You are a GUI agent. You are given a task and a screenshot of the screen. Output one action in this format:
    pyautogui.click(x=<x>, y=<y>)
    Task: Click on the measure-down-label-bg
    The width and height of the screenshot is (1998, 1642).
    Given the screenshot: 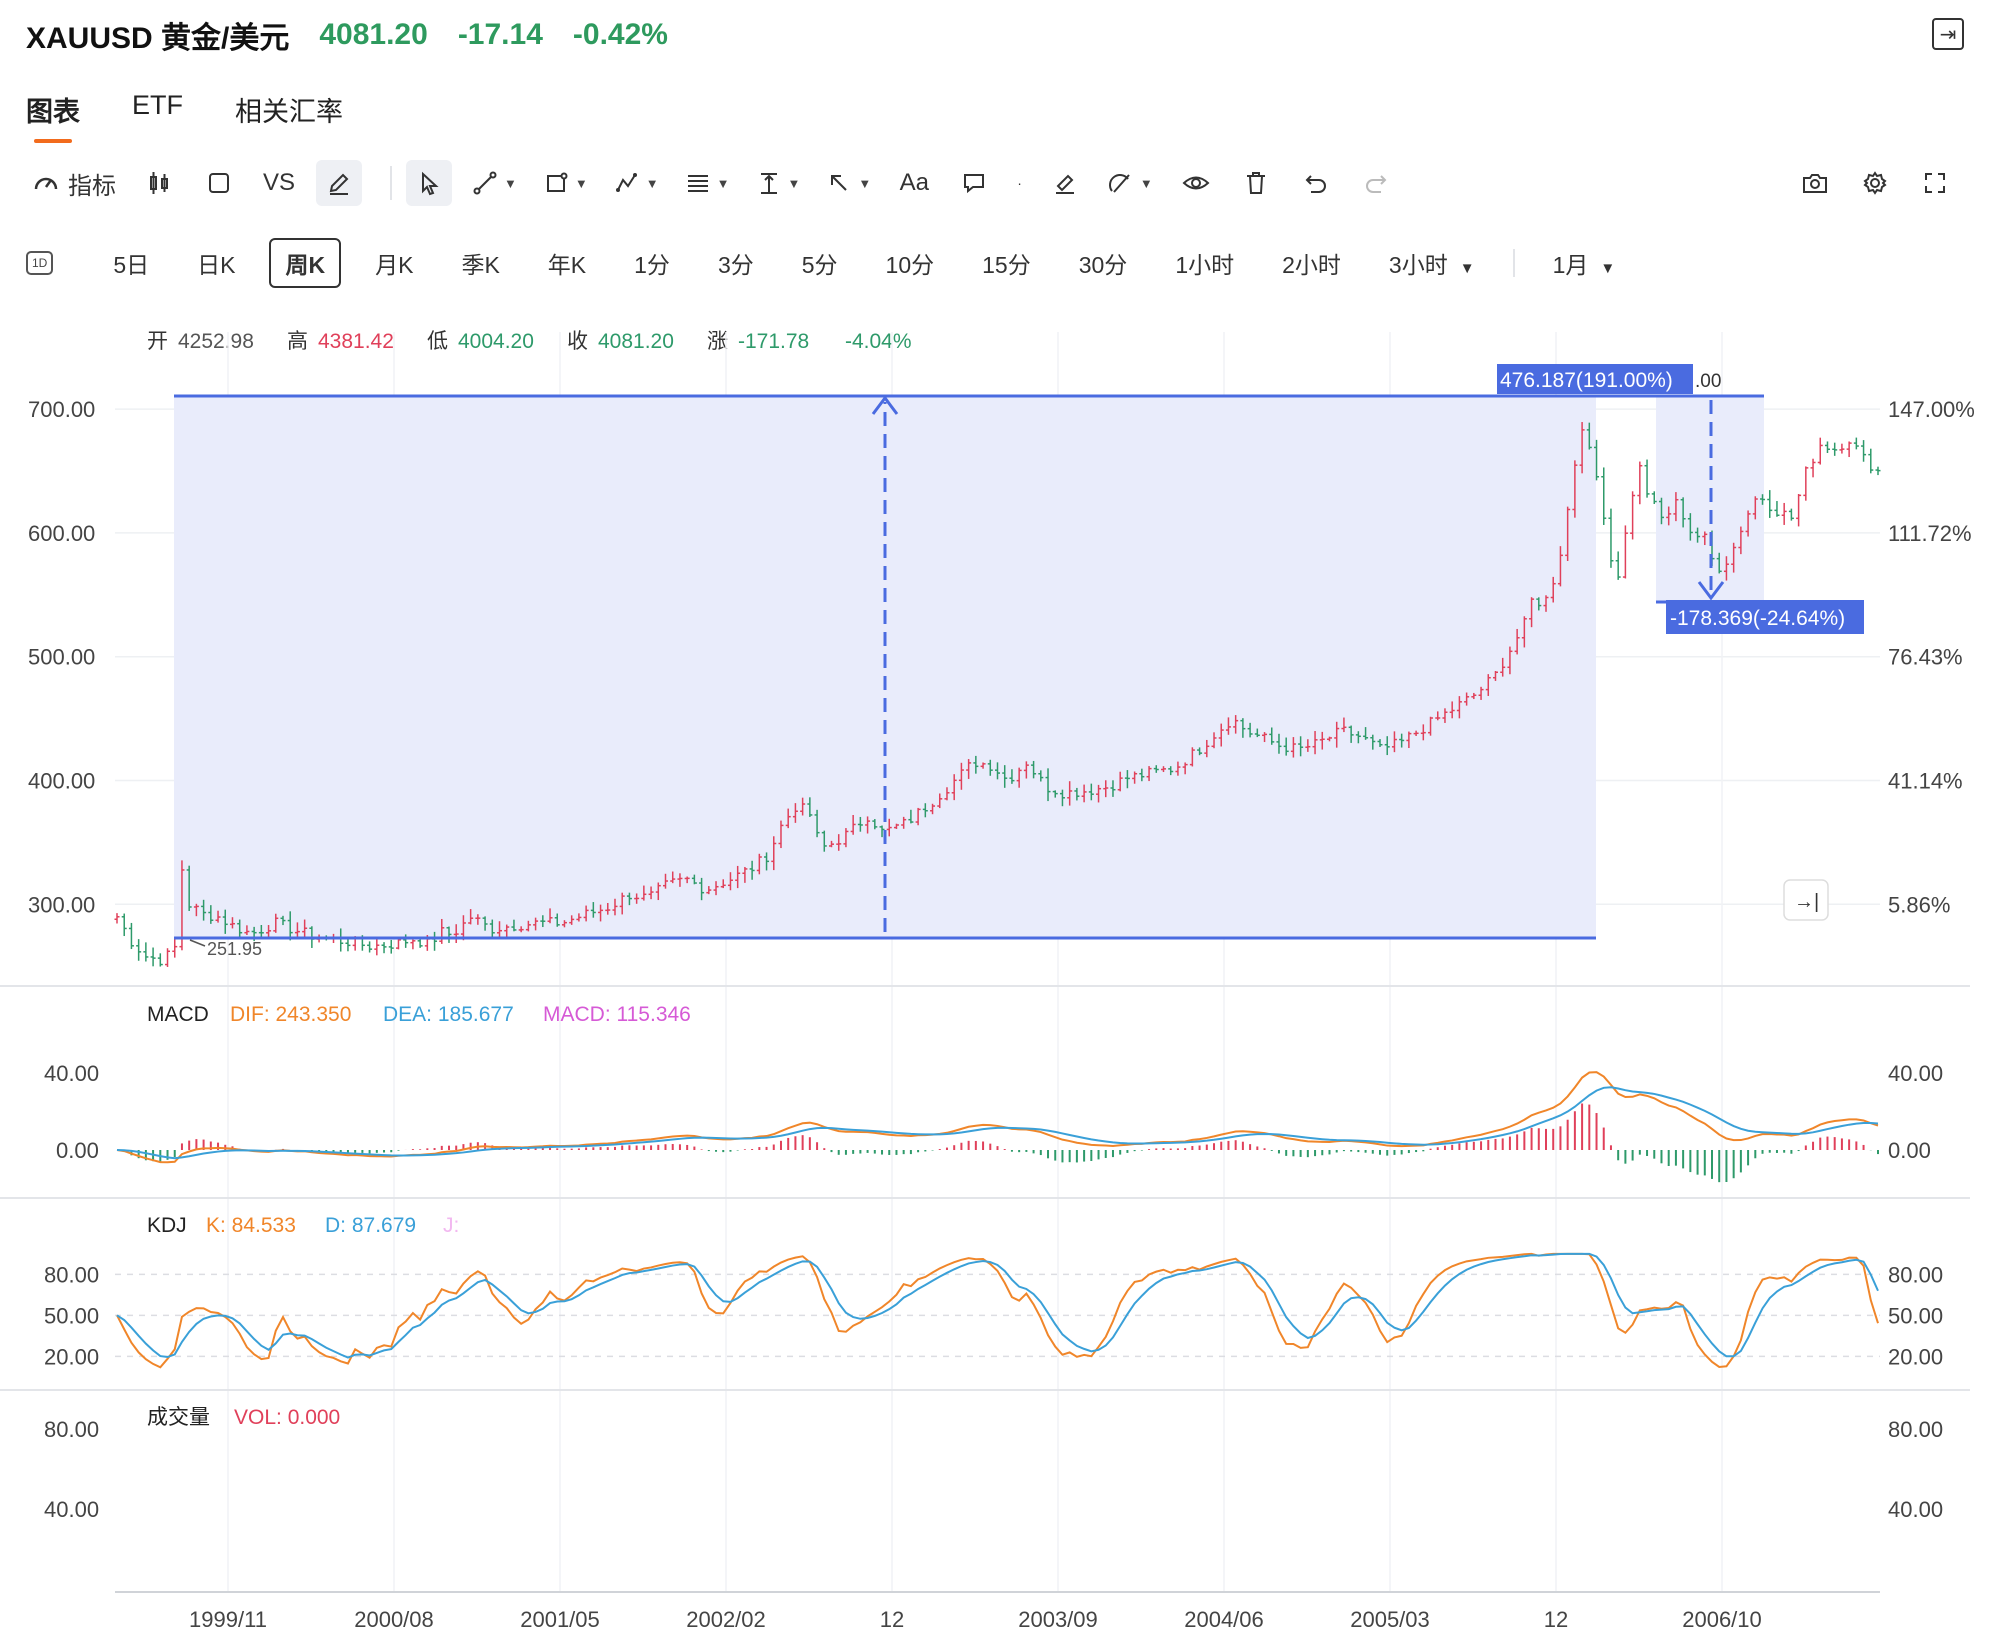 What is the action you would take?
    pyautogui.click(x=1765, y=617)
    